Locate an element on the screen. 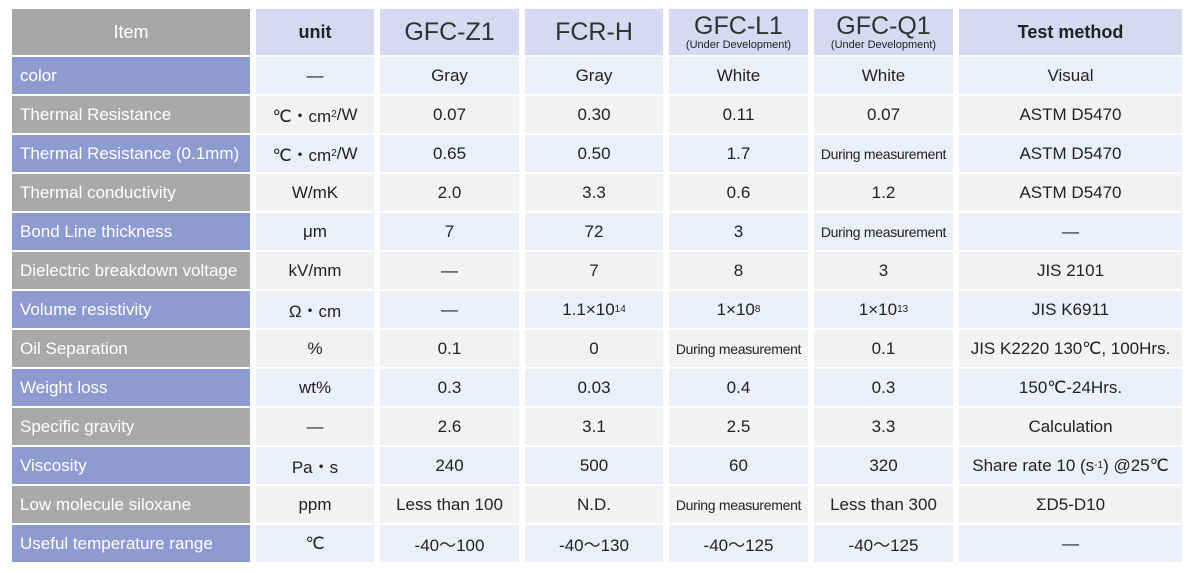  value-cell: -40〜130 is located at coordinates (594, 543).